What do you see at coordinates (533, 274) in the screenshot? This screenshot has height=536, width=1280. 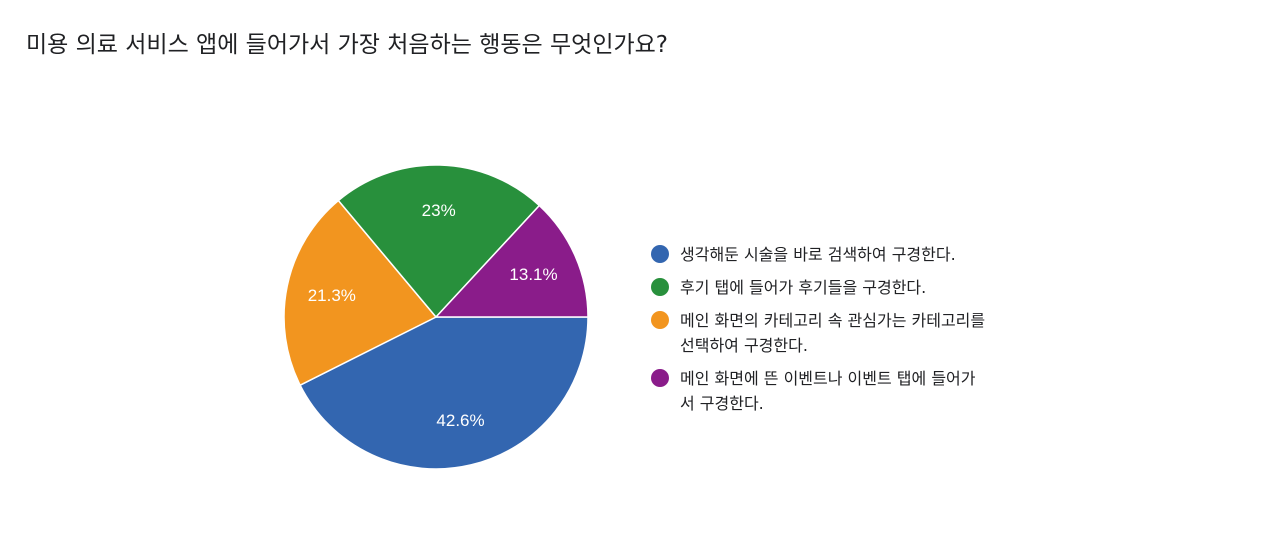 I see `slice-percent-label: 13.1%` at bounding box center [533, 274].